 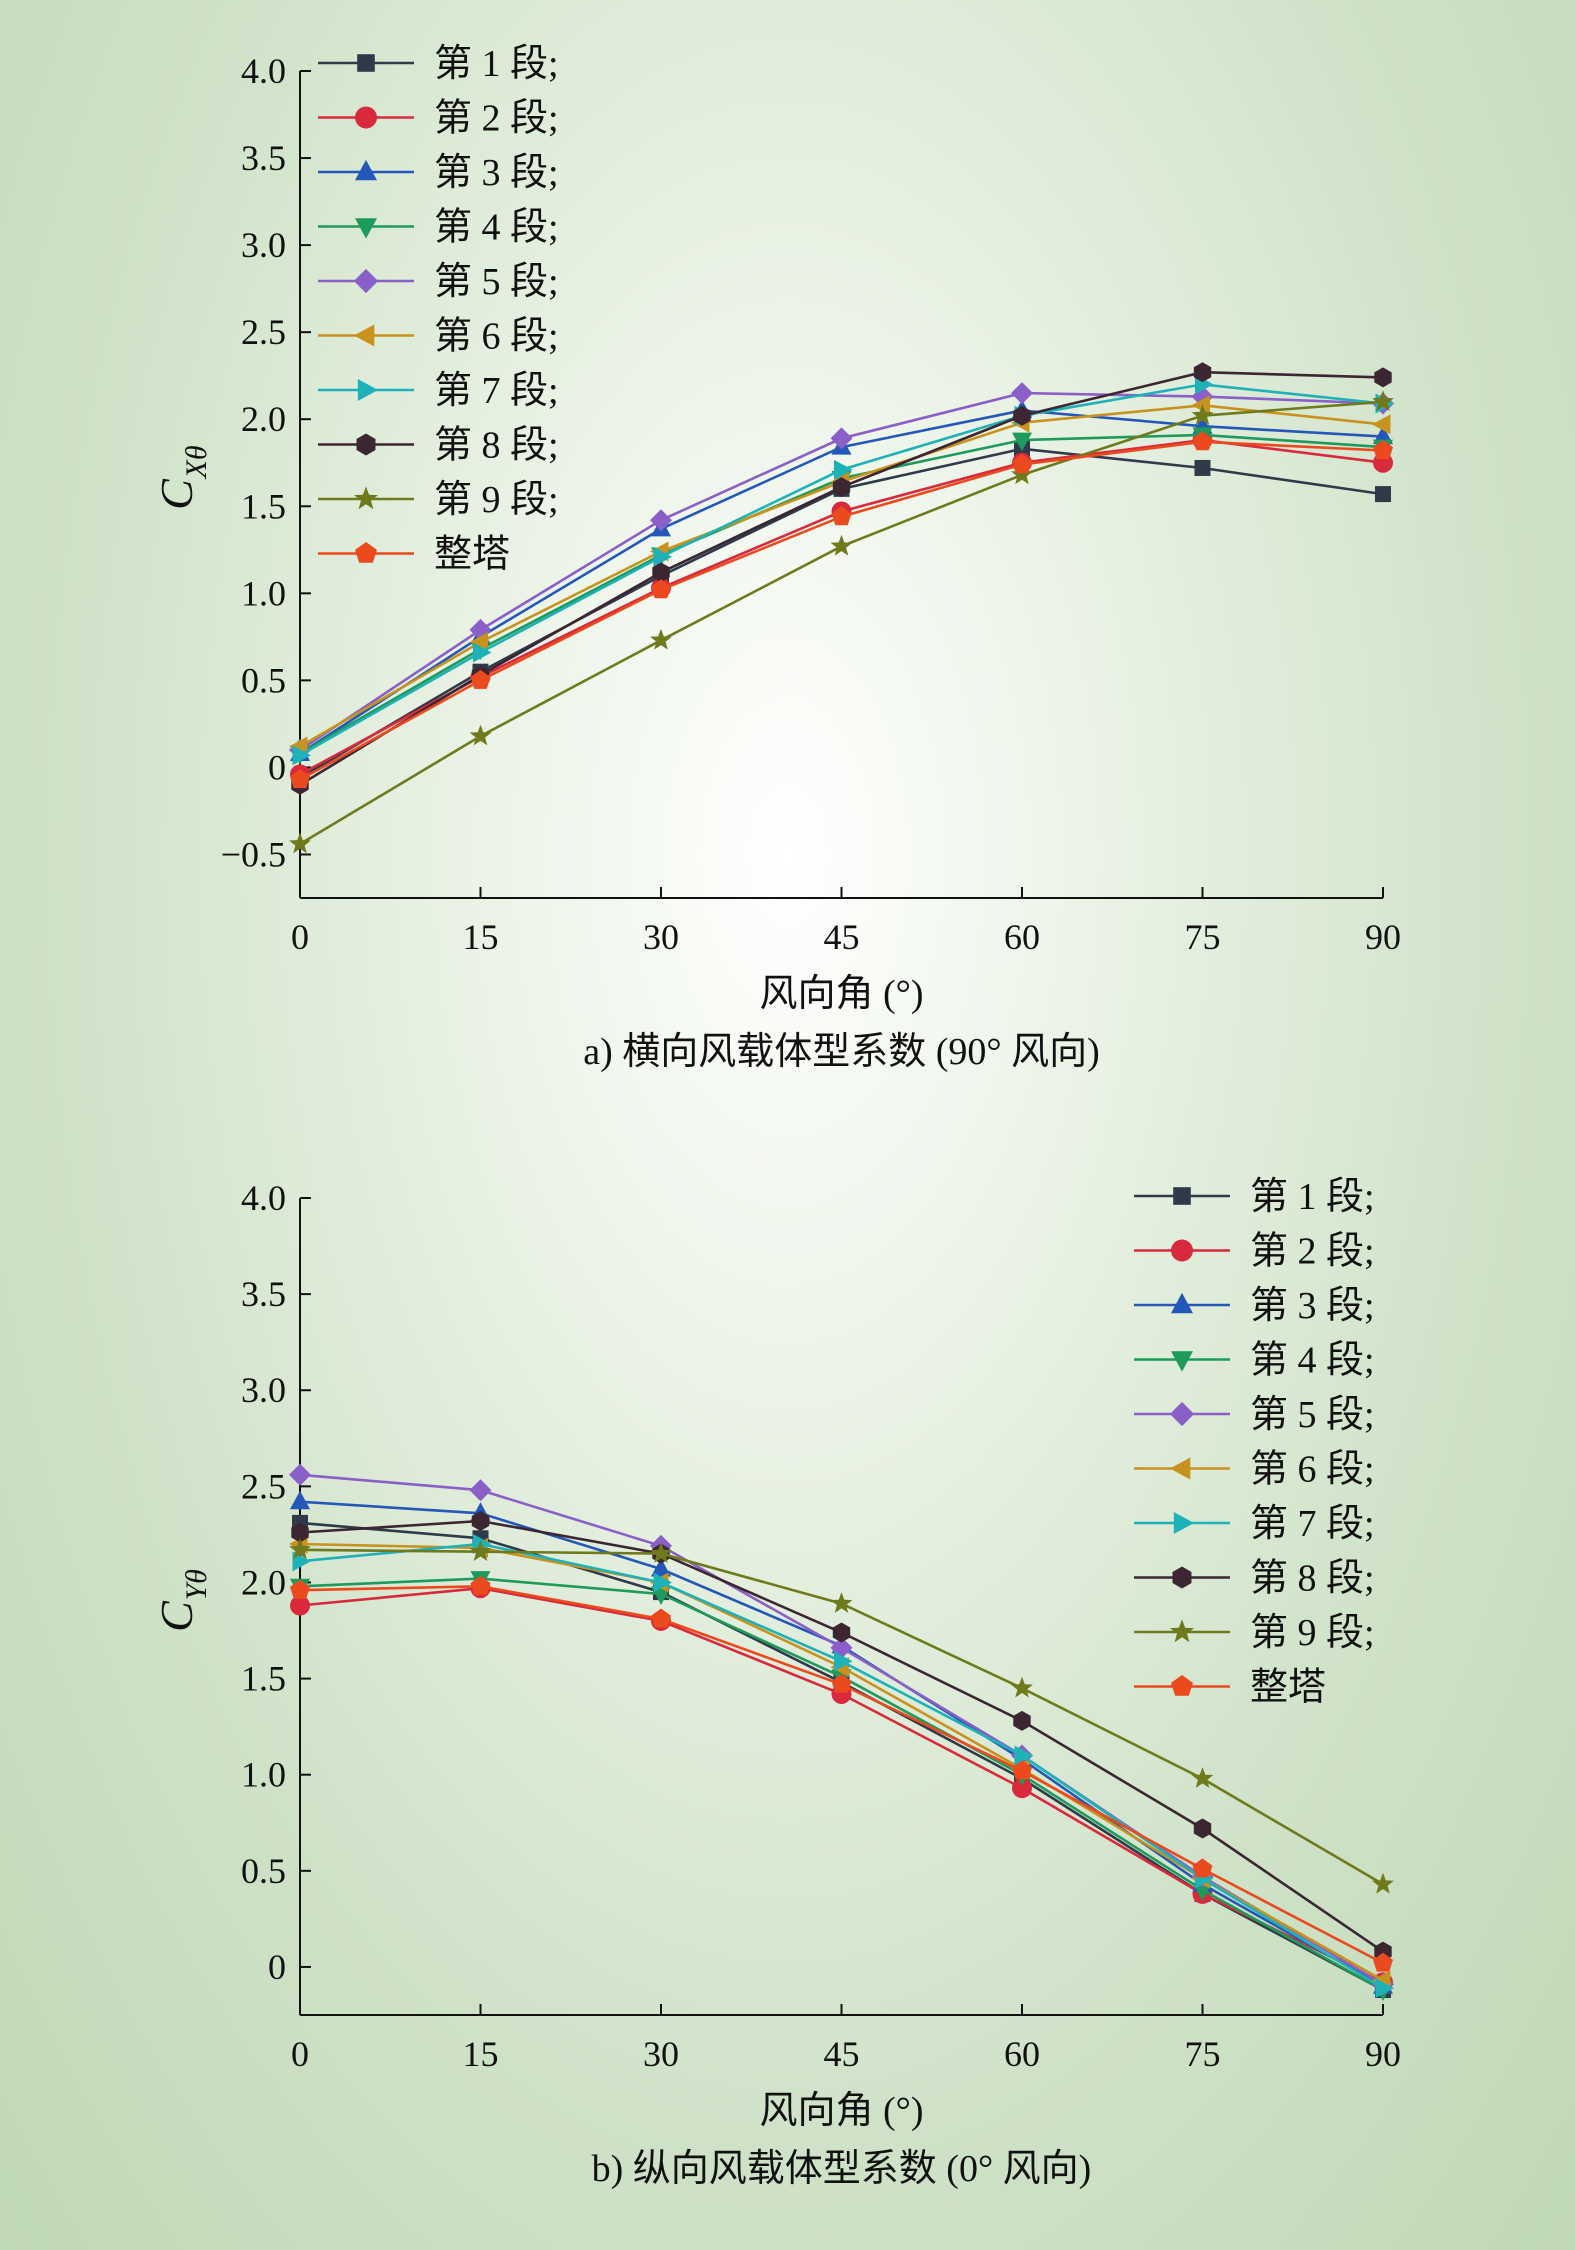 I want to click on y-tick-label: 2.5, so click(x=263, y=1486).